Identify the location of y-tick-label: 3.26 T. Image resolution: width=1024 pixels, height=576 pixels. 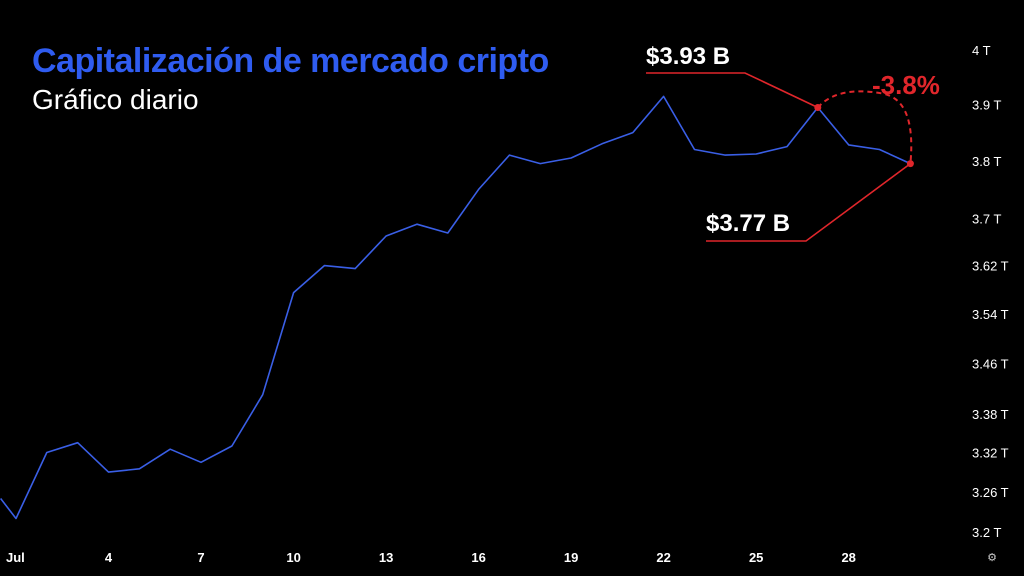
(990, 492).